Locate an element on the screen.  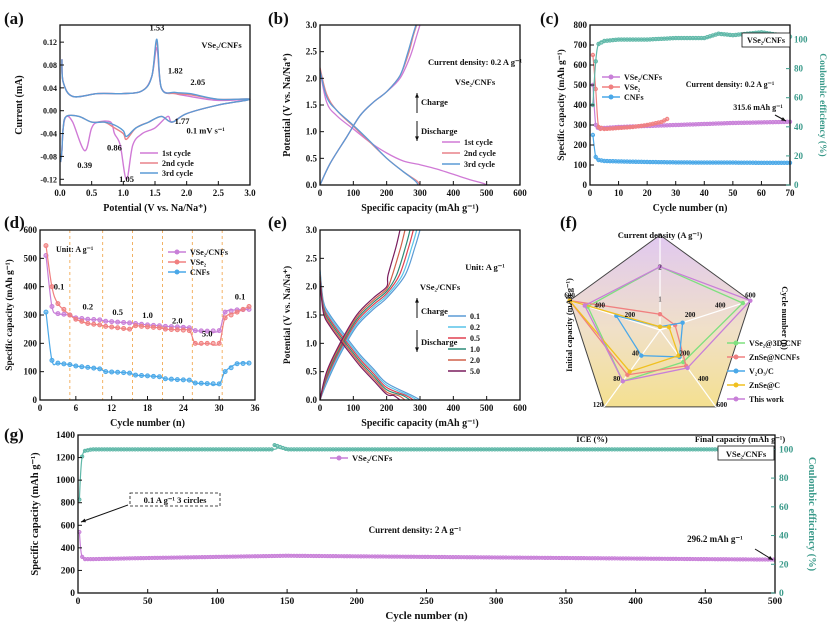
y2-tick-label: 80 is located at coordinates (784, 479).